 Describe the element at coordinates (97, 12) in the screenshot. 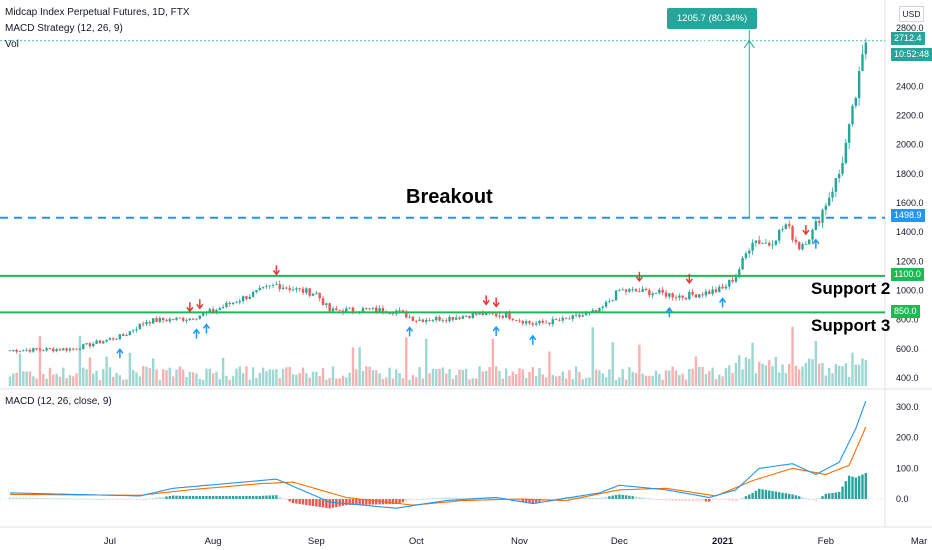

I see `symbol-title: Midcap Index Perpetual Futures, 1D, FTX` at that location.